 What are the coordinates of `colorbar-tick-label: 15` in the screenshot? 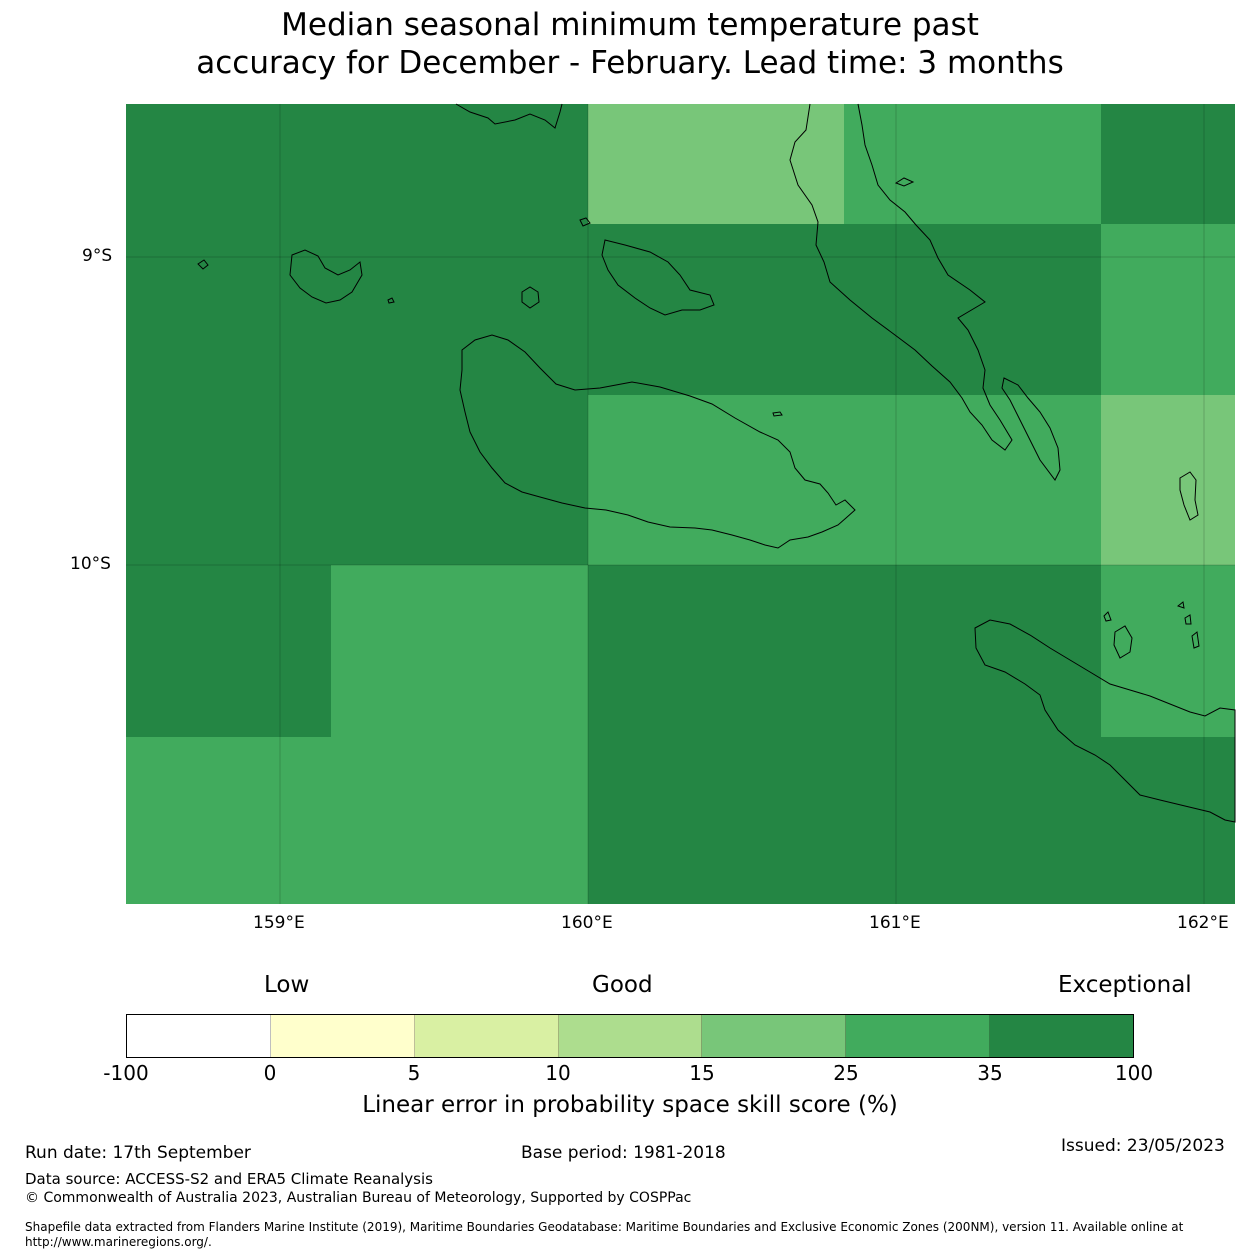 It's located at (702, 1073).